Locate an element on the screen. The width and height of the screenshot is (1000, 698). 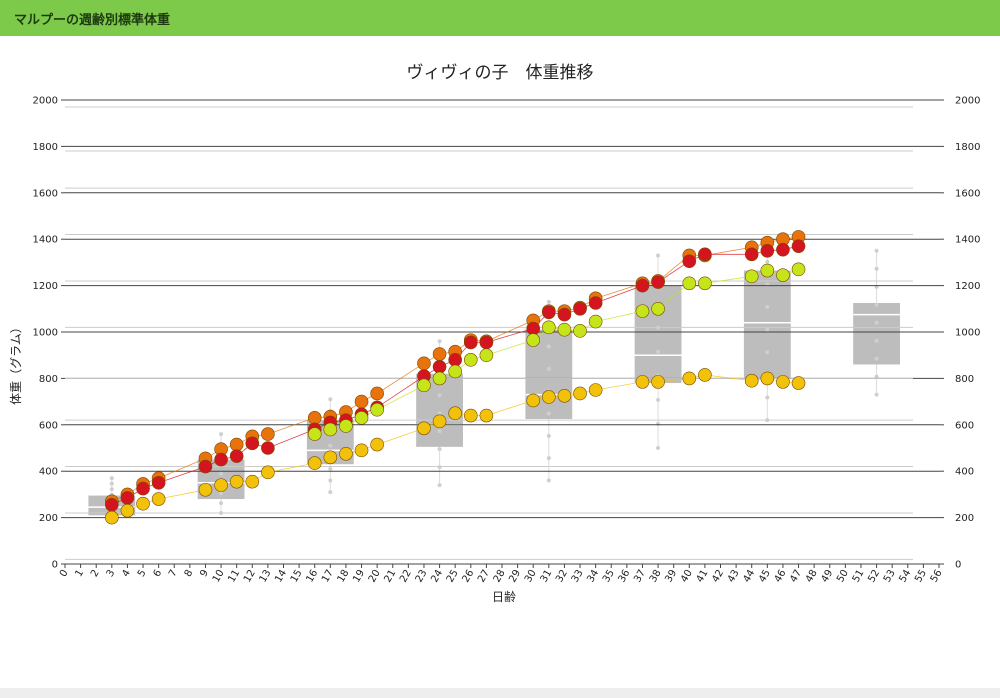
x-tick-label: 28 is located at coordinates (500, 576).